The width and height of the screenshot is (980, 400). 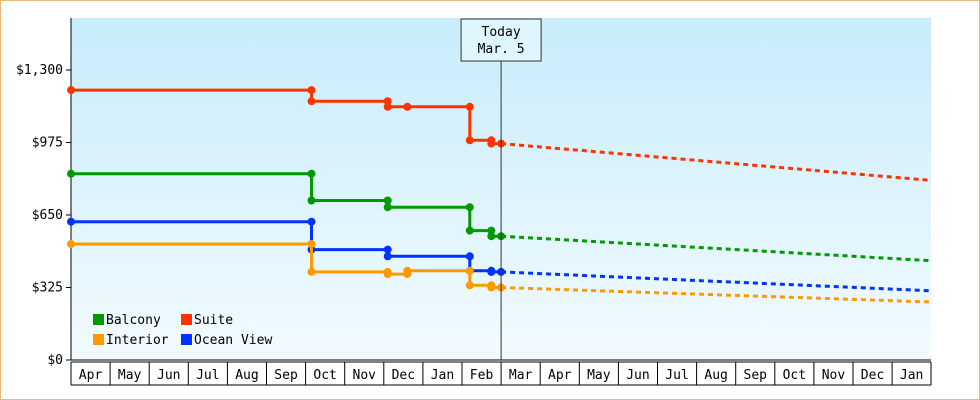 What do you see at coordinates (133, 320) in the screenshot?
I see `legend-label-balcony: Balcony` at bounding box center [133, 320].